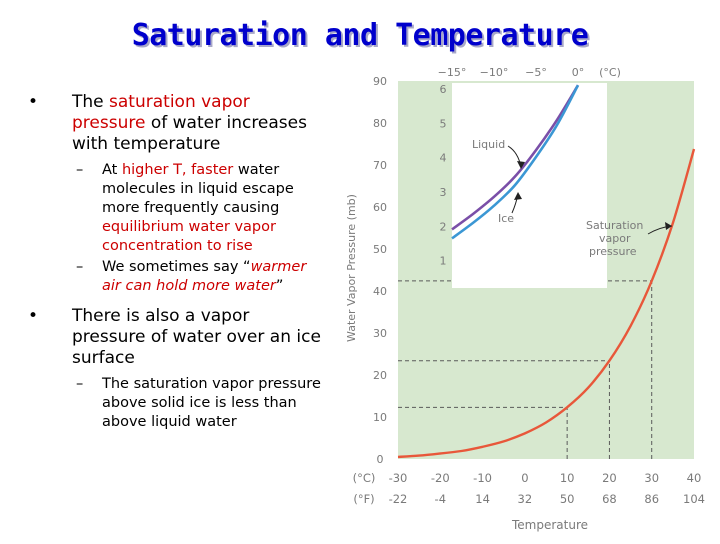  I want to click on y-tick-label: 50, so click(380, 249).